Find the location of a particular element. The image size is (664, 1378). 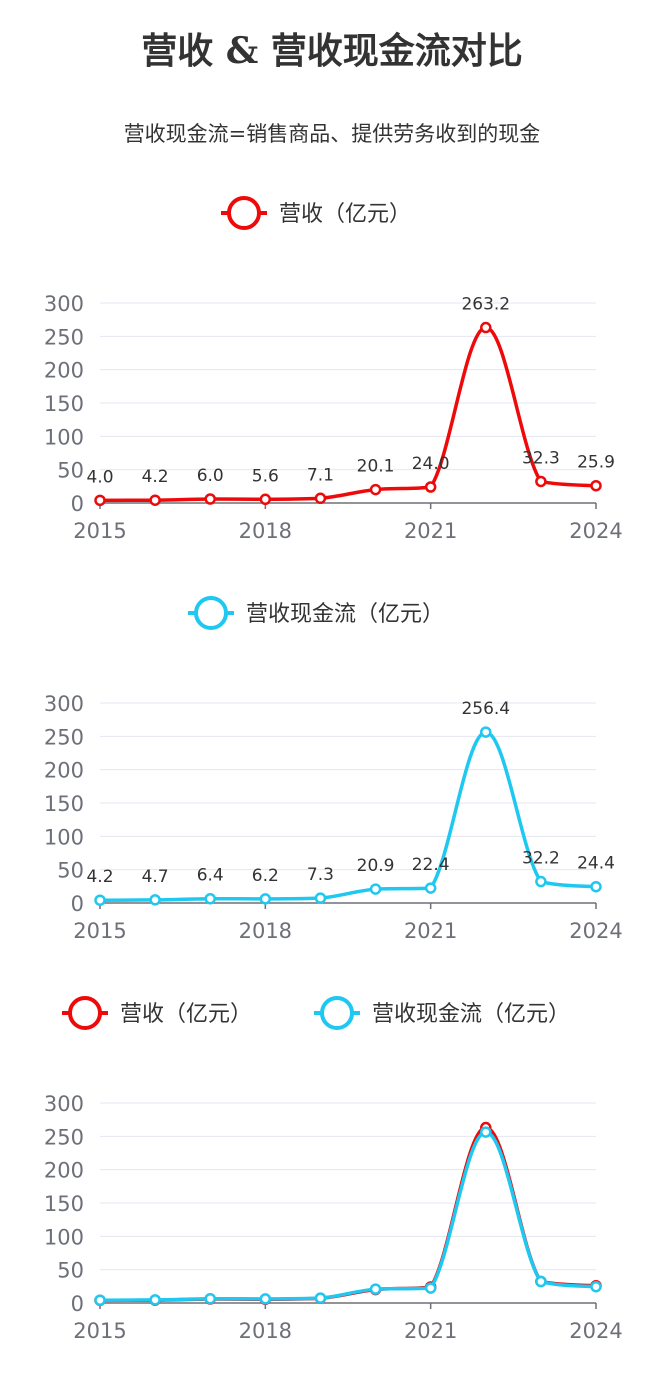

data-label: 4.7 is located at coordinates (155, 877).